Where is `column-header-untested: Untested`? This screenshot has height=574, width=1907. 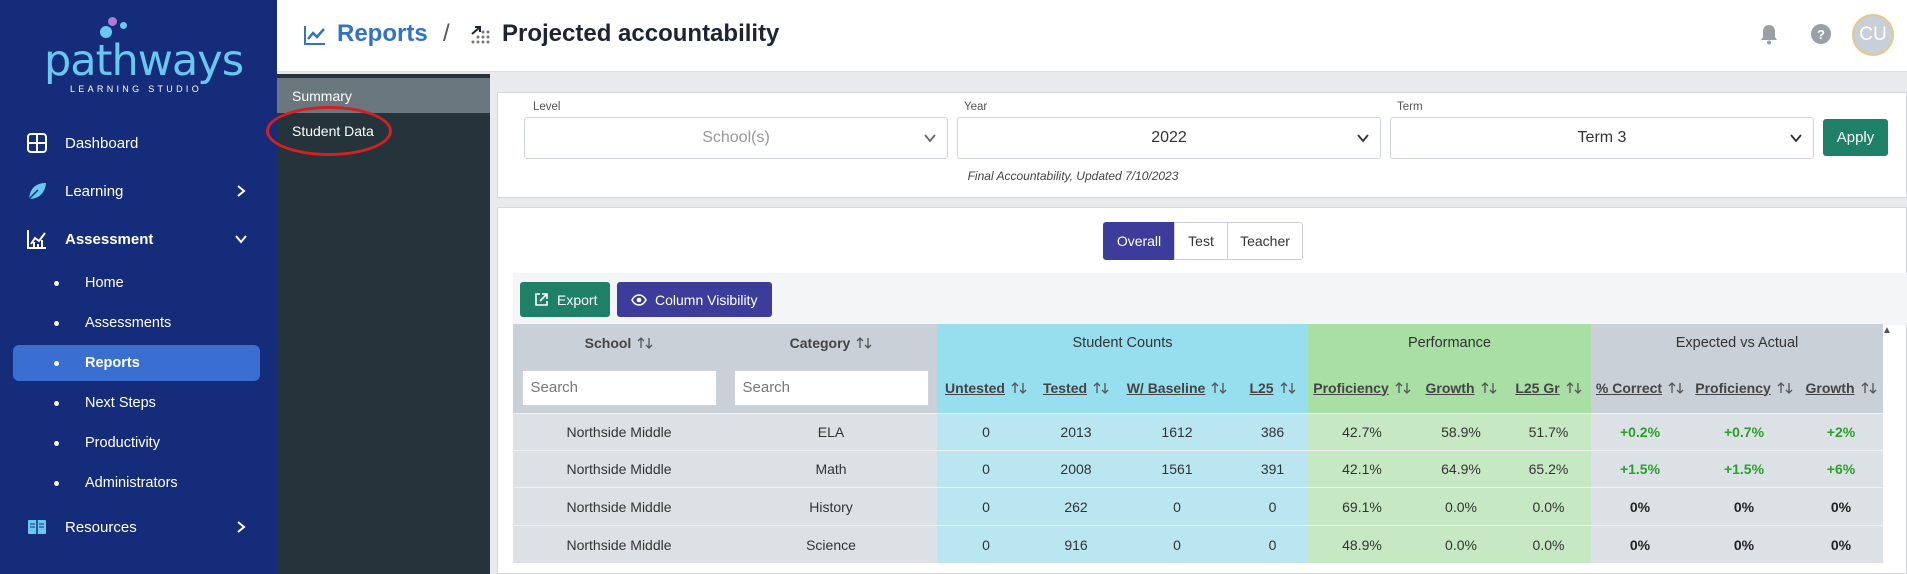 column-header-untested: Untested is located at coordinates (986, 387).